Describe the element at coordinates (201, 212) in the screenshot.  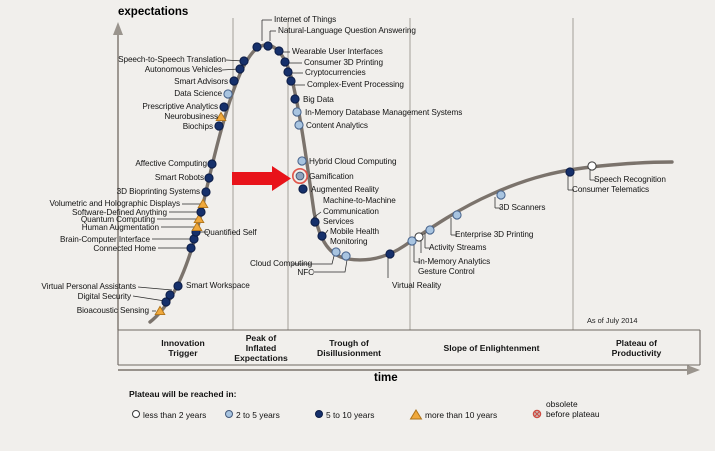
I see `data-point-software-defined-anything` at that location.